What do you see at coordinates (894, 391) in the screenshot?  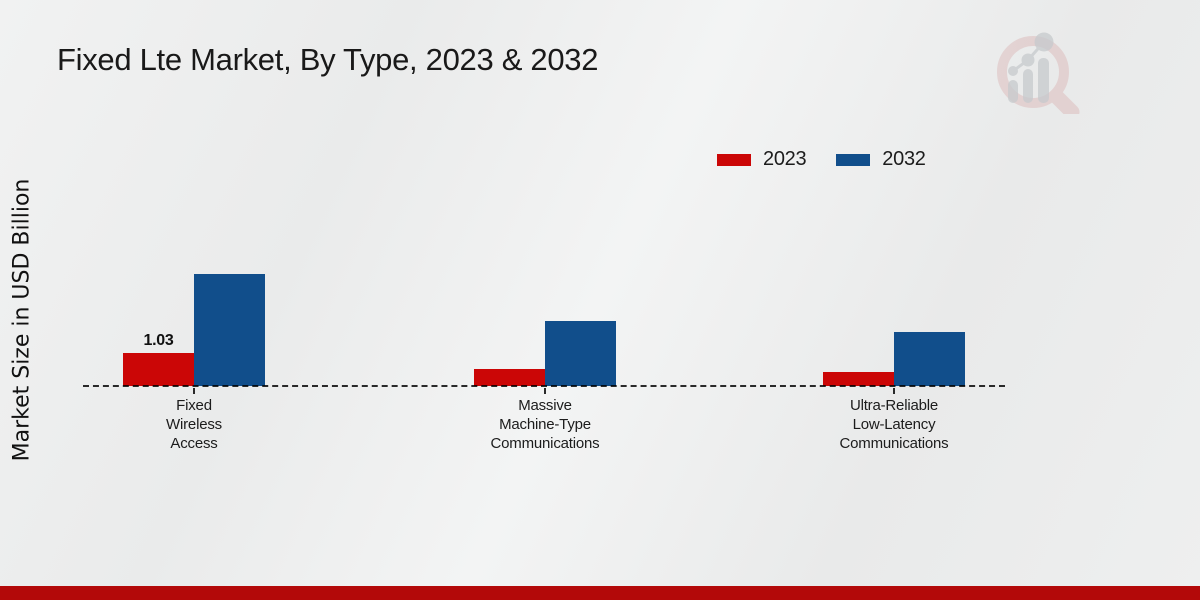 I see `x-axis-tick-ultra-reliable-low-latency-communications` at bounding box center [894, 391].